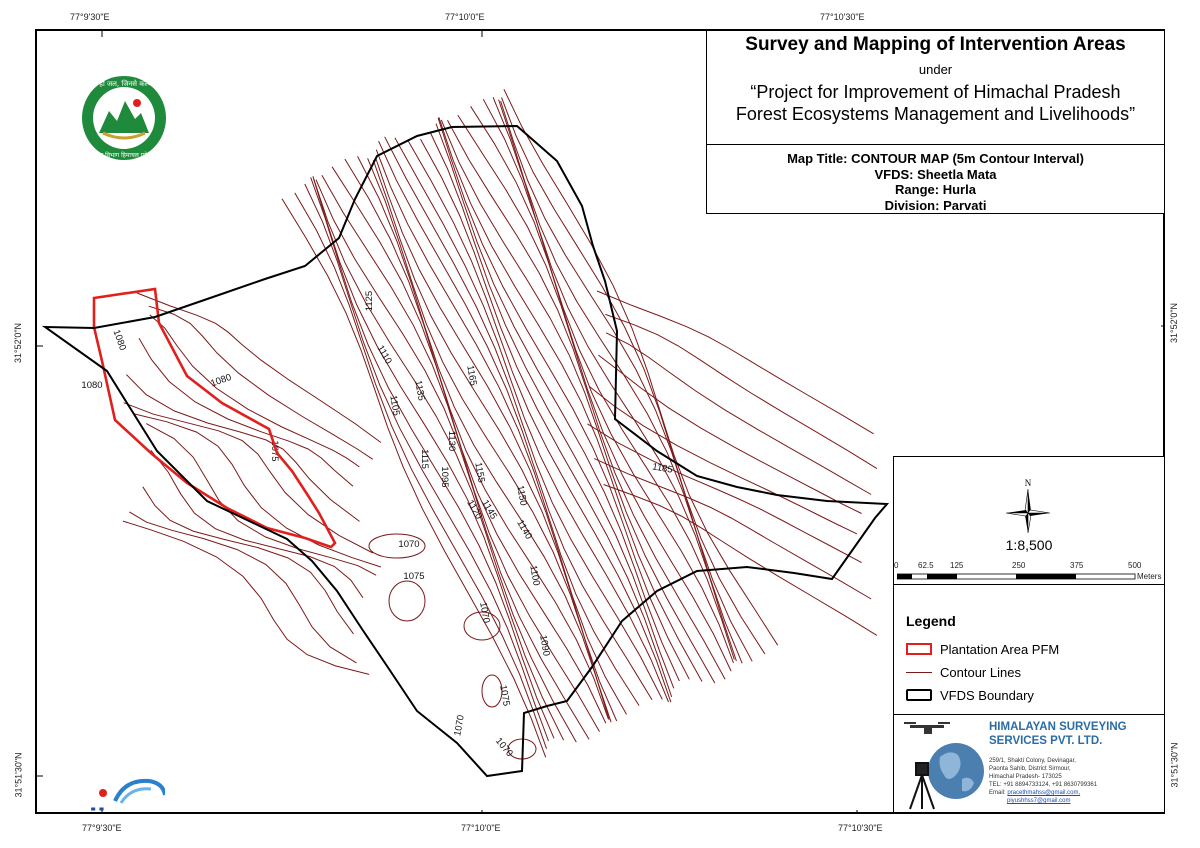 The height and width of the screenshot is (848, 1200). Describe the element at coordinates (1149, 576) in the screenshot. I see `scale-unit: Meters` at that location.